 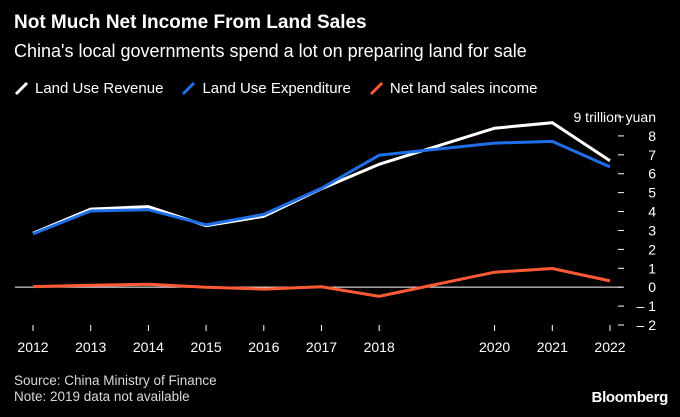 I want to click on x-tick-label: 2014, so click(x=148, y=347).